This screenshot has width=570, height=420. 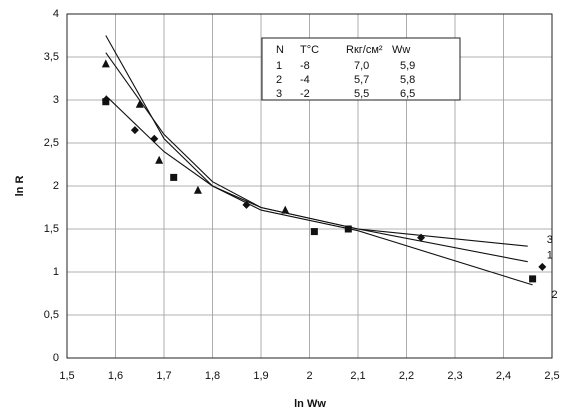 What do you see at coordinates (406, 376) in the screenshot?
I see `x-tick-label: 2,2` at bounding box center [406, 376].